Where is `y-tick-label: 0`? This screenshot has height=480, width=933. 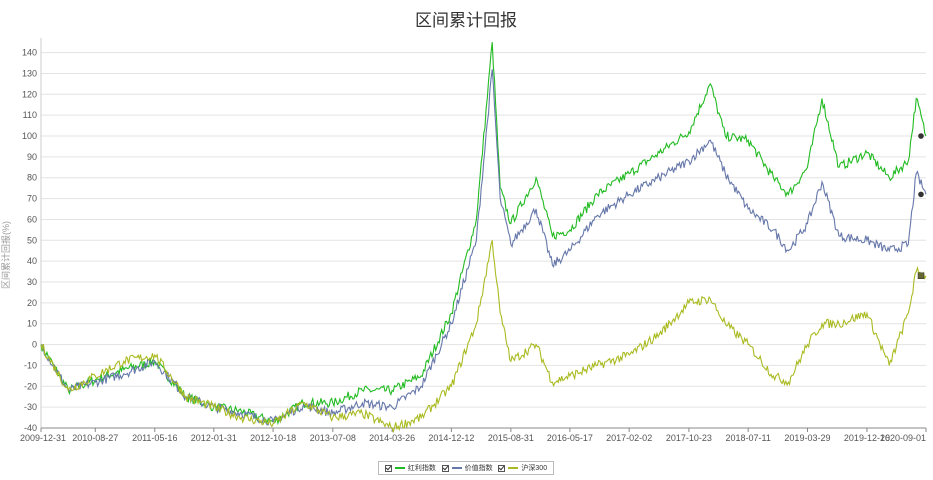 y-tick-label: 0 is located at coordinates (34, 345).